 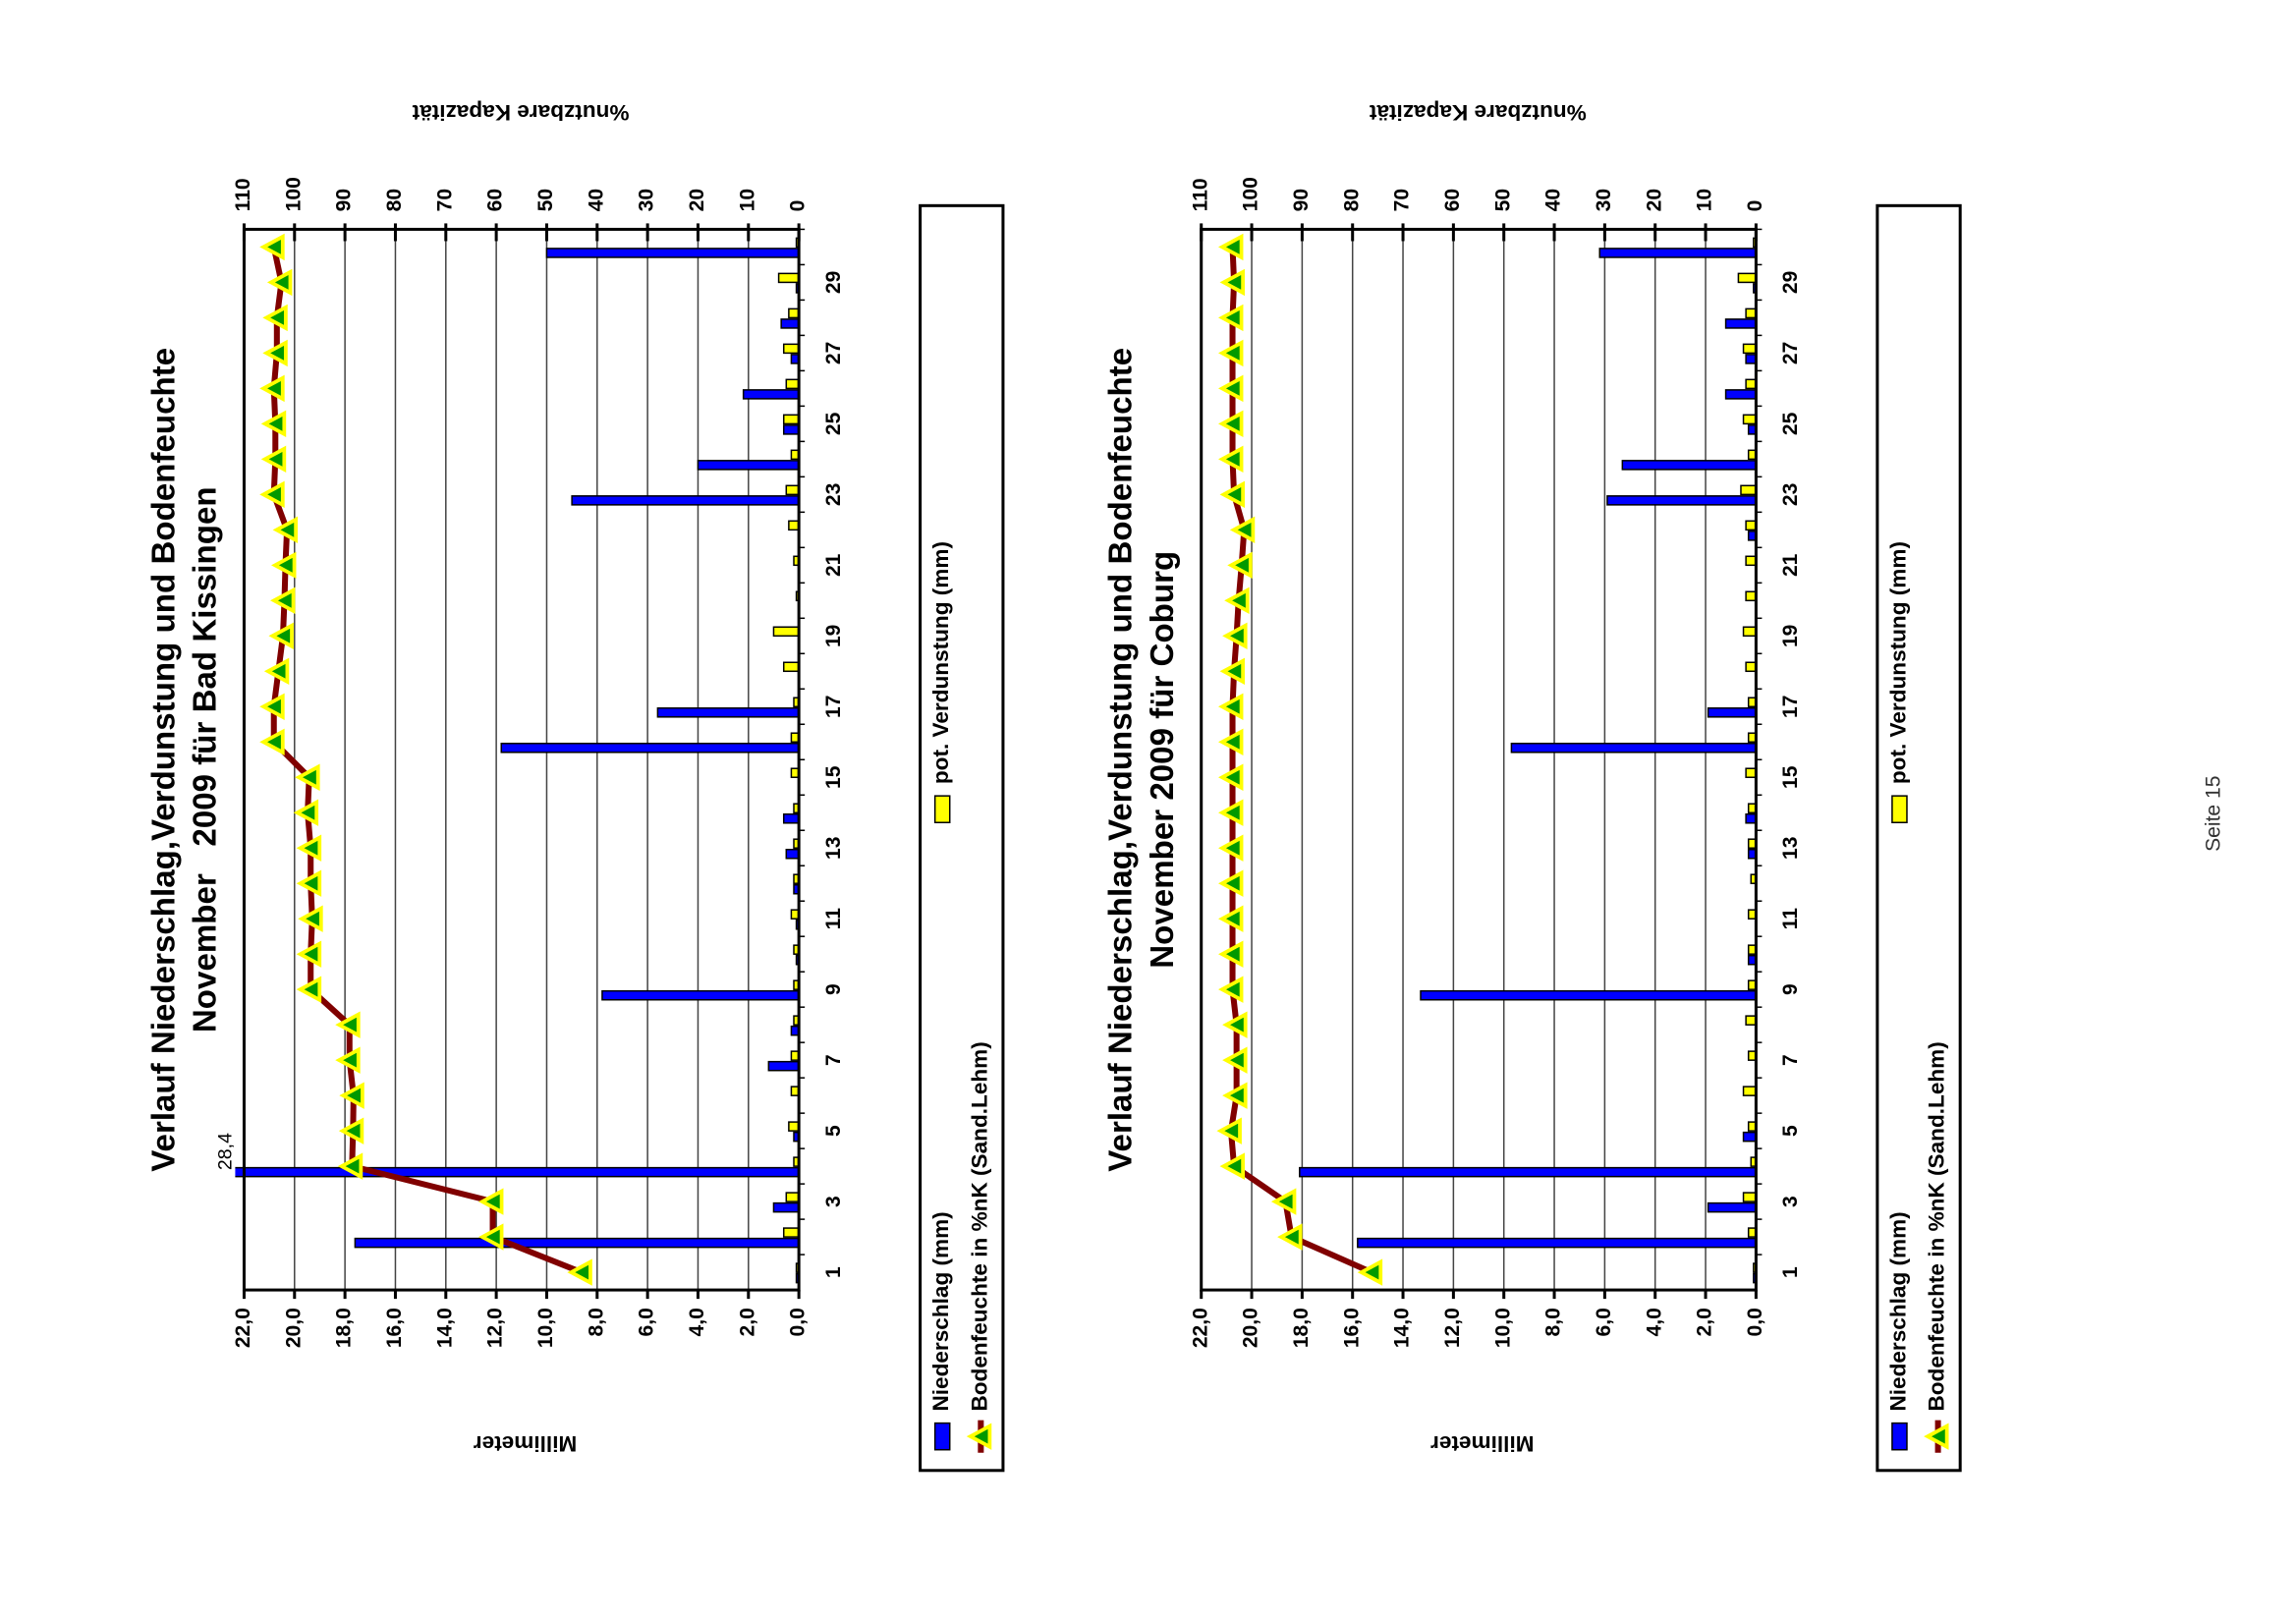 I want to click on y-axis-title: Millimeter, so click(x=1482, y=1443).